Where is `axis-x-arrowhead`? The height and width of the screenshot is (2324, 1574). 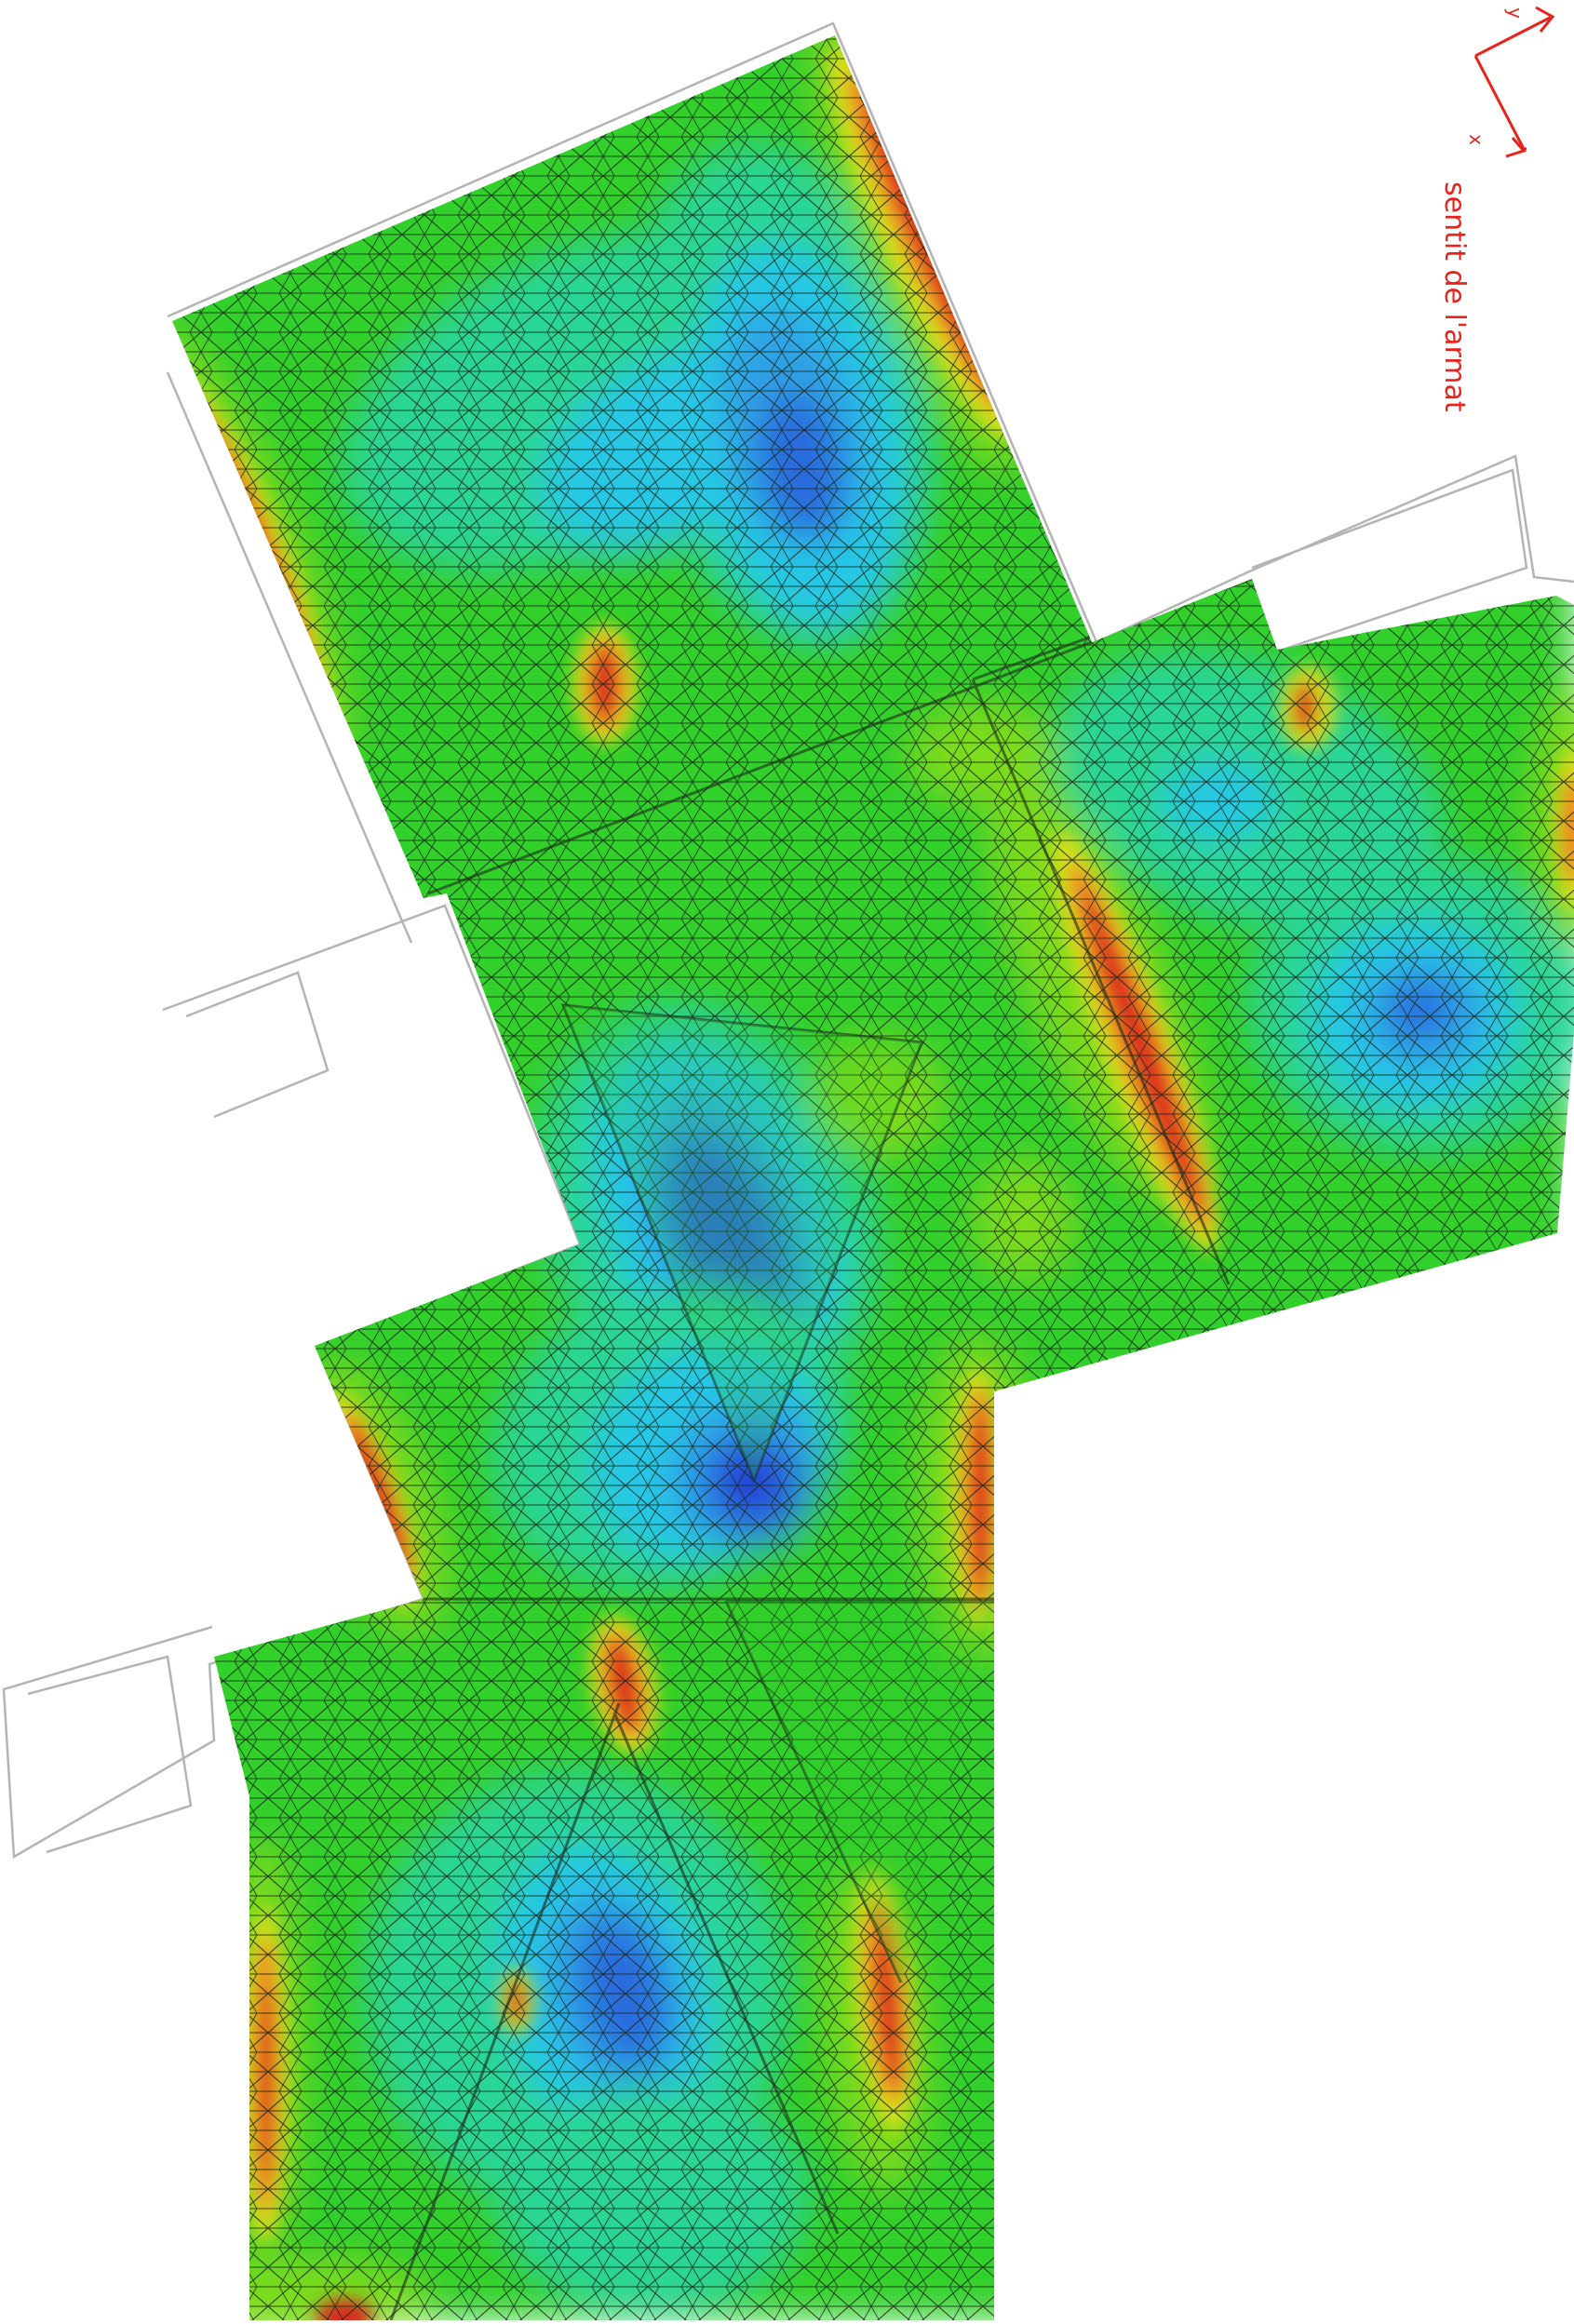
axis-x-arrowhead is located at coordinates (1516, 147).